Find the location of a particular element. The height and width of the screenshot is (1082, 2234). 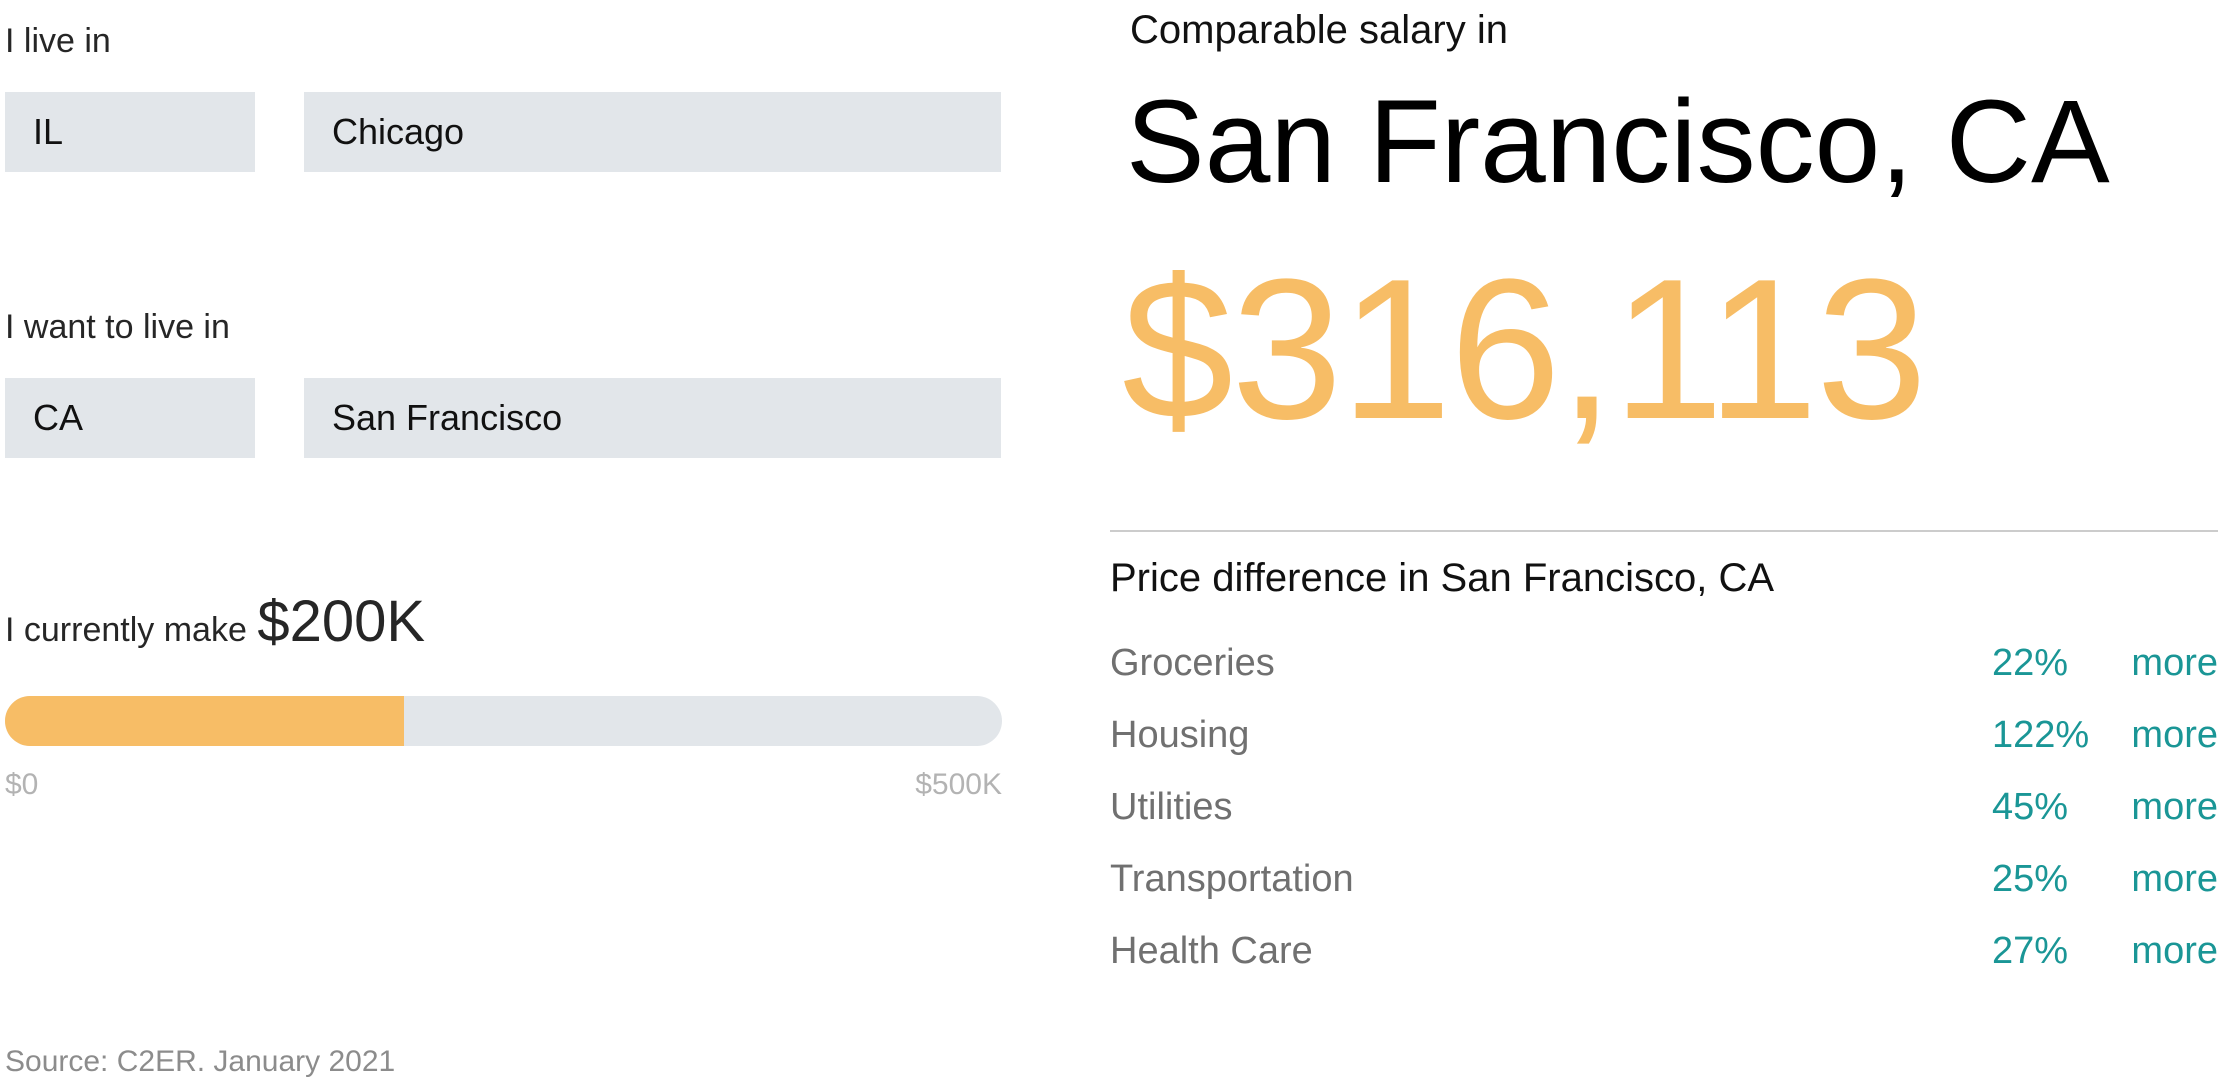

slider-min-label: $0 is located at coordinates (22, 784).